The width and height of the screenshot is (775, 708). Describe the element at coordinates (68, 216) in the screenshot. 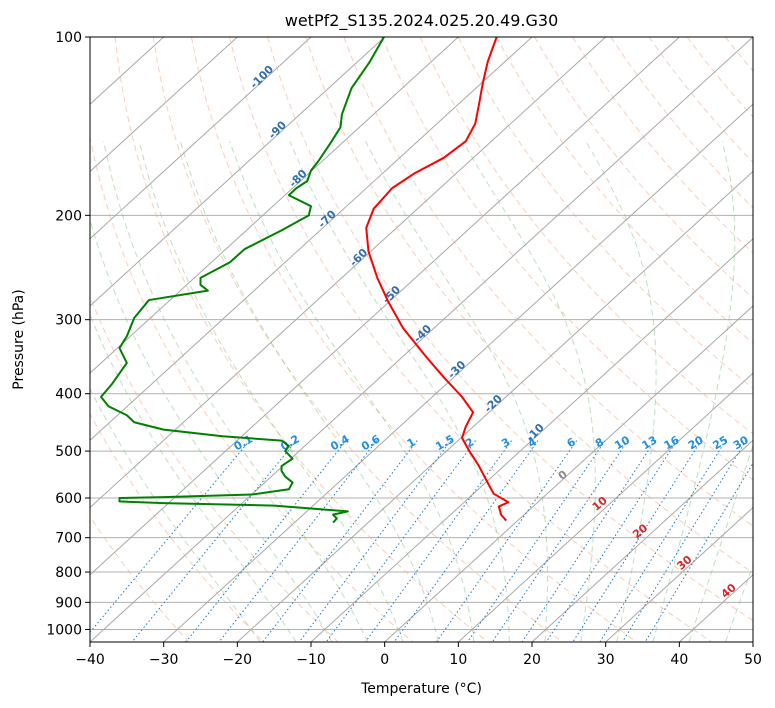

I see `y-tick-label: 200` at that location.